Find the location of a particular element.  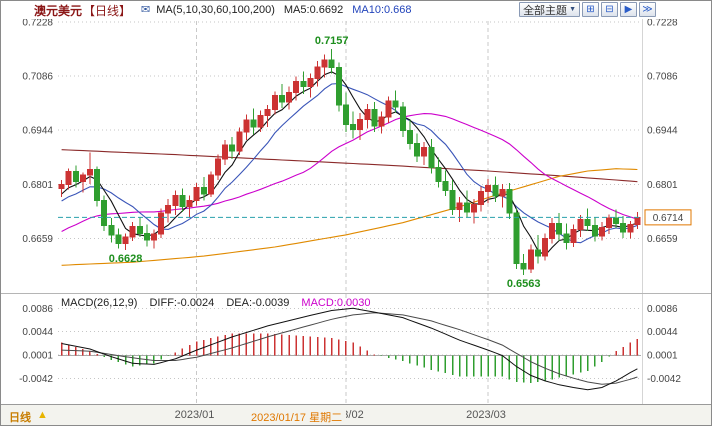

period-tag: 【日线】 is located at coordinates (107, 10).